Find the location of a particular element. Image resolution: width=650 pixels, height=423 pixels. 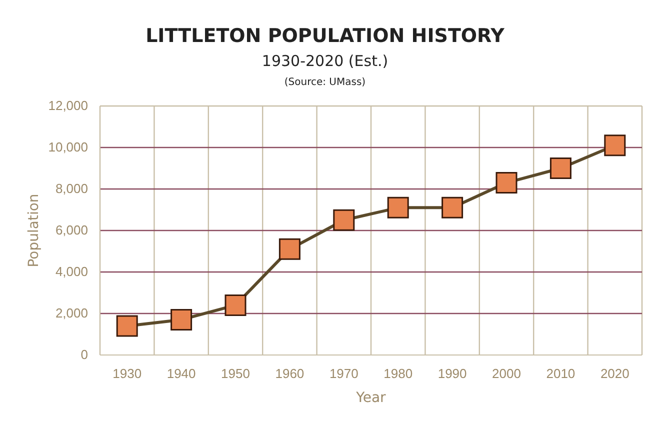

y-tick-label: 10,000 is located at coordinates (68, 147).